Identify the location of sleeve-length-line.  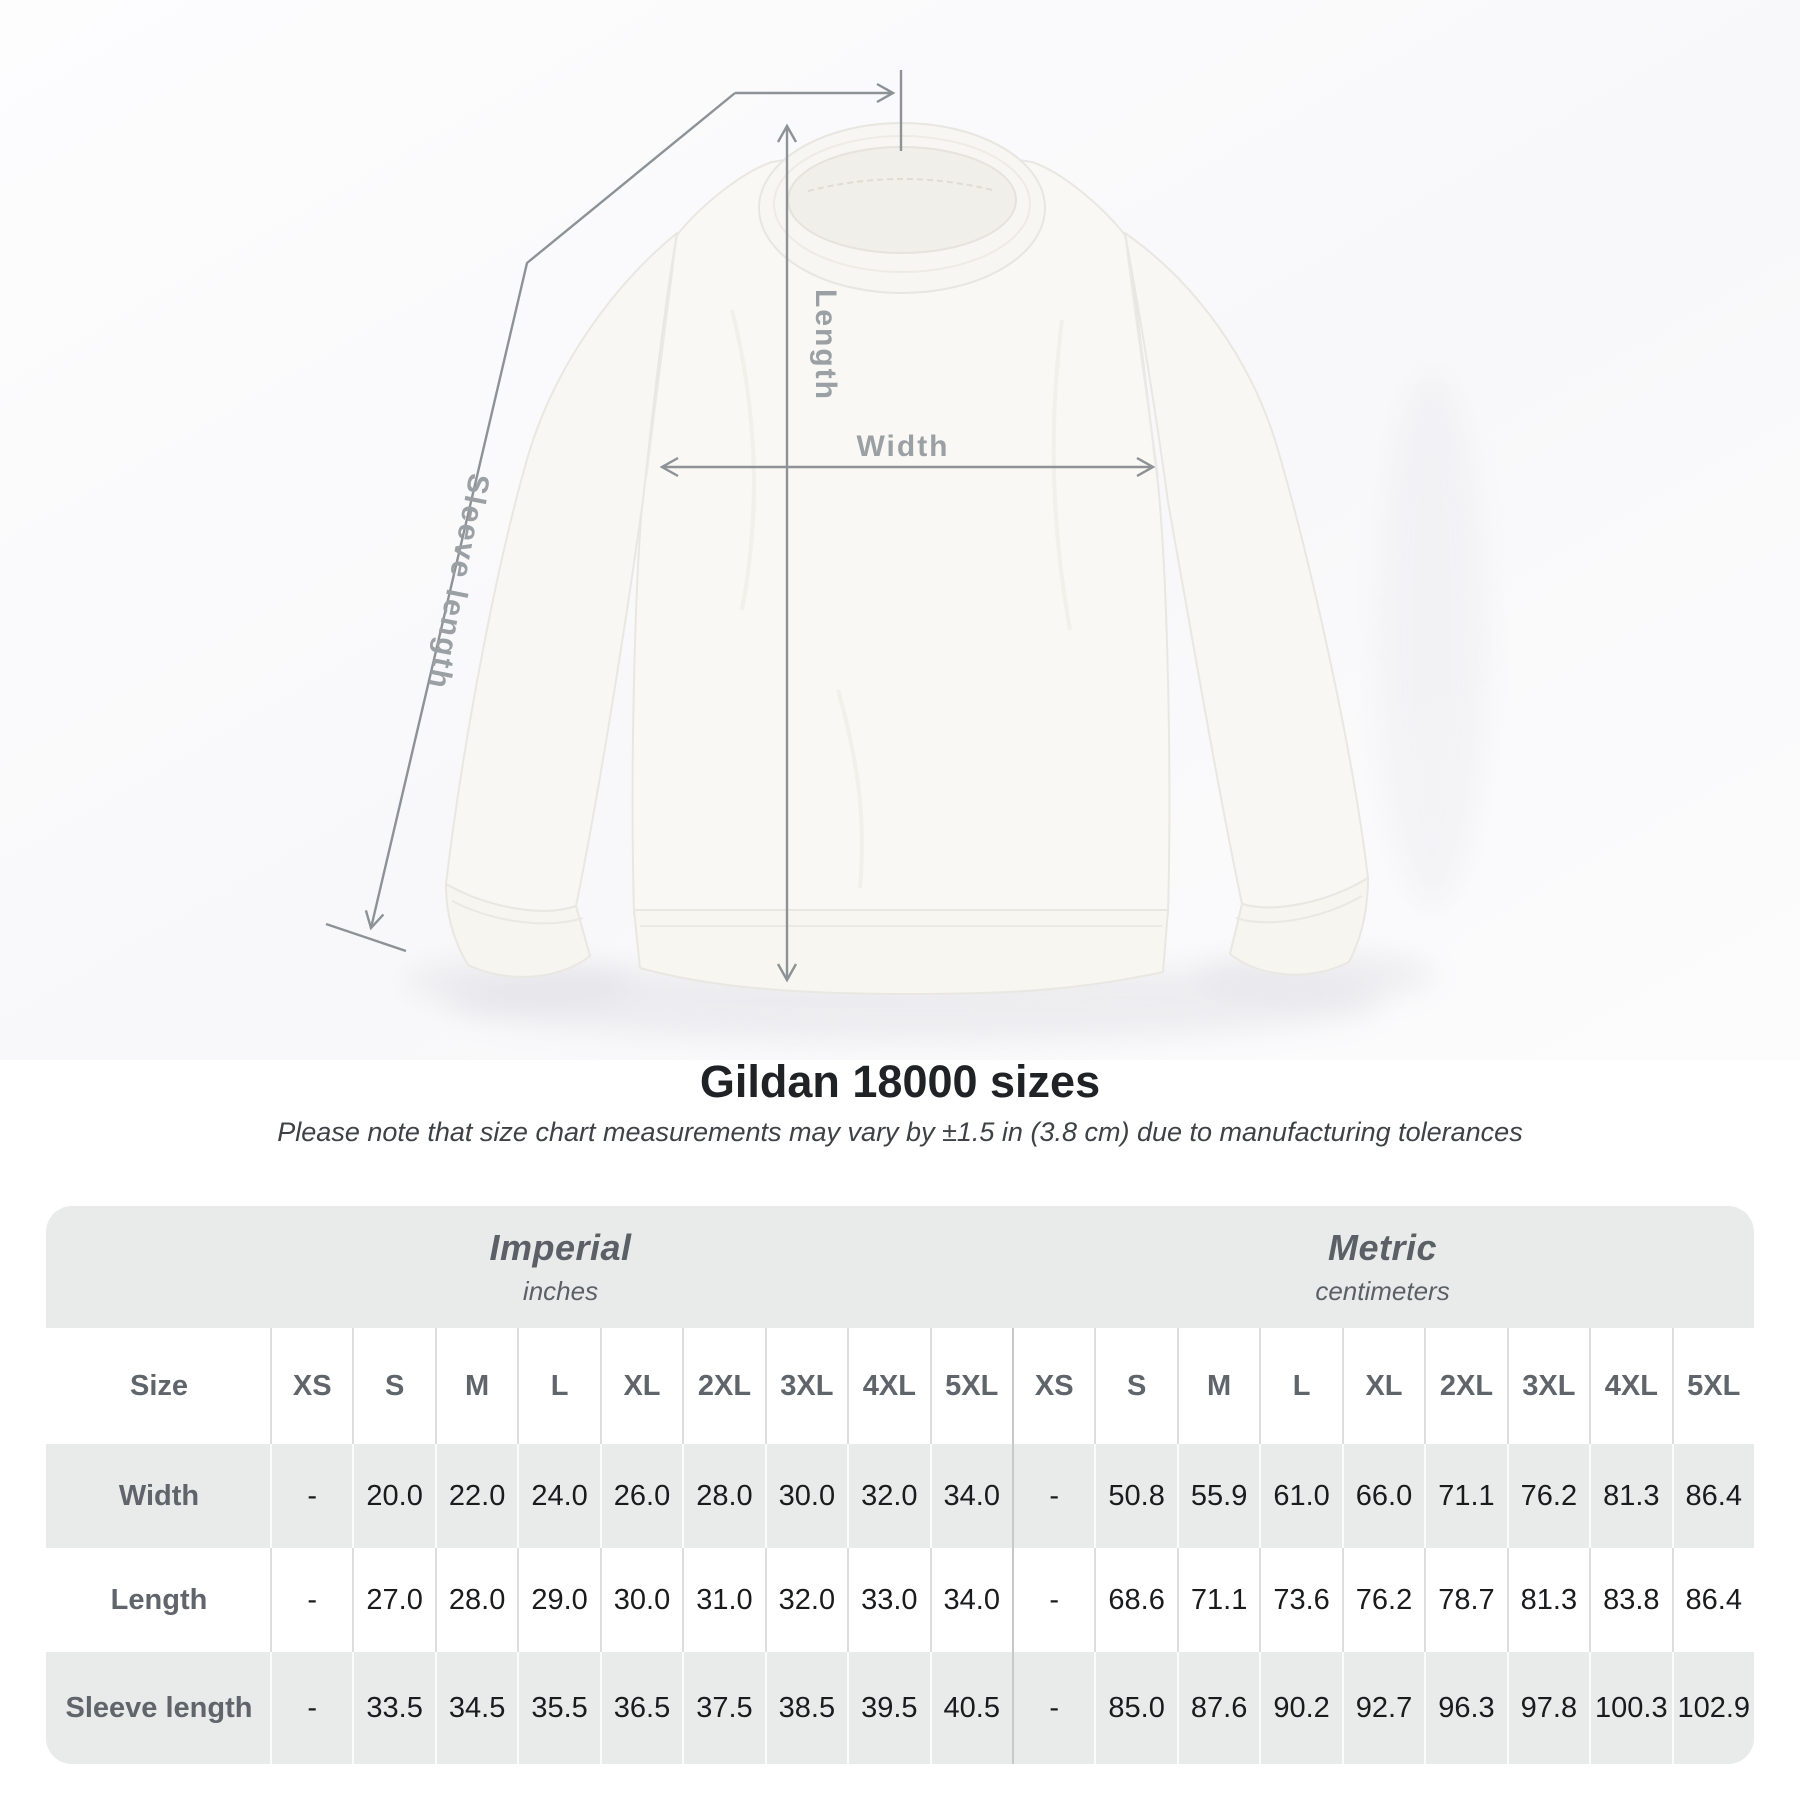
(550, 511).